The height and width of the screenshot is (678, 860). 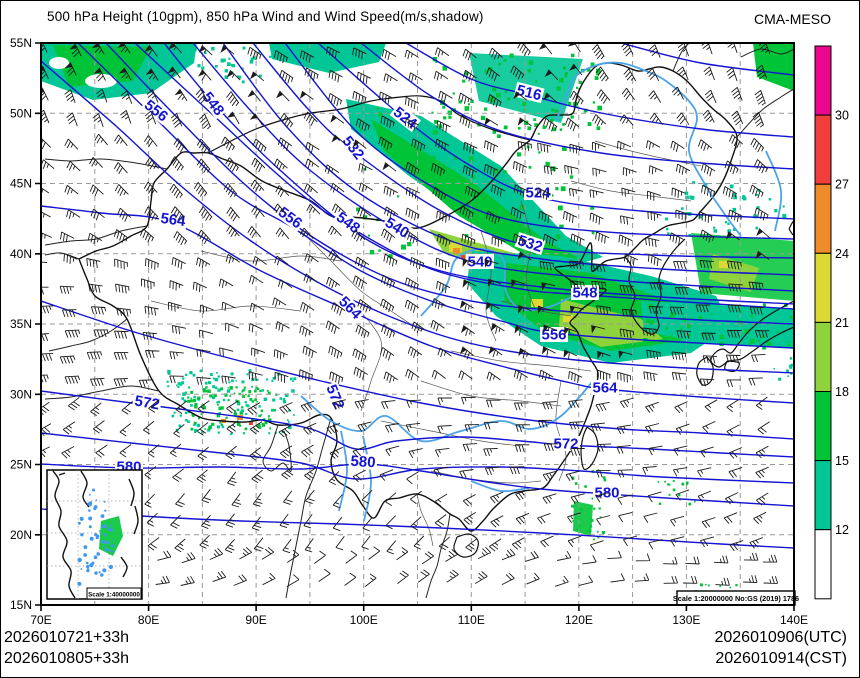 I want to click on colorbar-label: 15, so click(x=842, y=461).